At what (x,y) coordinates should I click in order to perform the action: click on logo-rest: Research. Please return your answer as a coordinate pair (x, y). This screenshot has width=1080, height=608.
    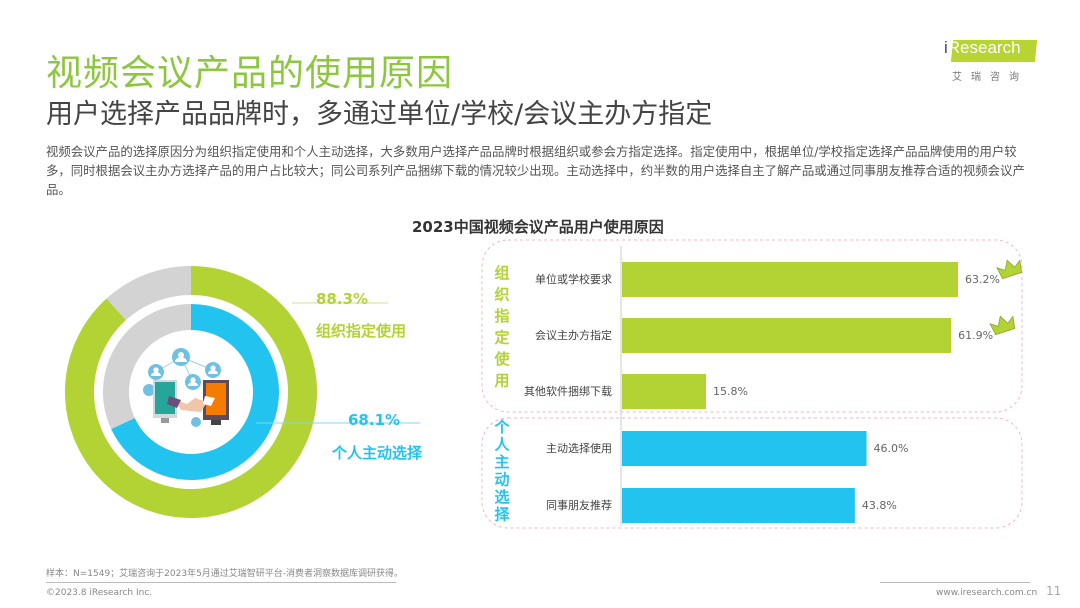
    Looking at the image, I should click on (984, 47).